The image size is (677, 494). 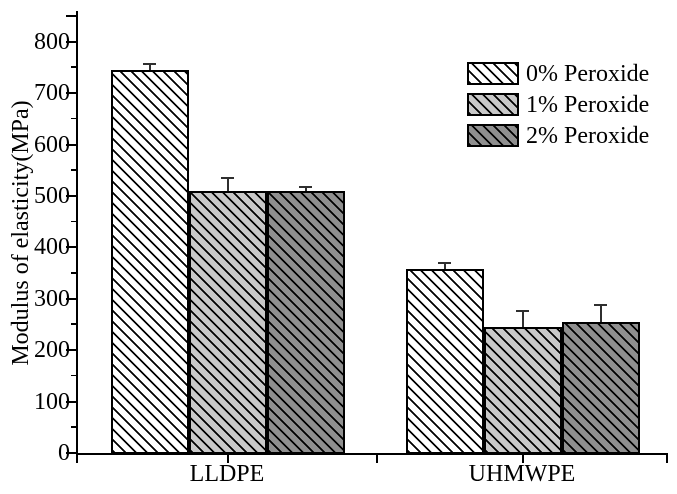 I want to click on legend-label-0pct: 0% Peroxide, so click(x=588, y=73).